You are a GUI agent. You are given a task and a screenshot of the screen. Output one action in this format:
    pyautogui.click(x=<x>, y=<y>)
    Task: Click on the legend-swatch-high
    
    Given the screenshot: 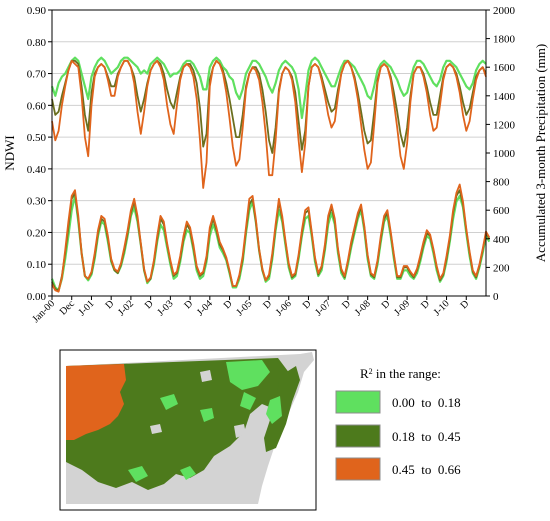 What is the action you would take?
    pyautogui.click(x=358, y=469)
    